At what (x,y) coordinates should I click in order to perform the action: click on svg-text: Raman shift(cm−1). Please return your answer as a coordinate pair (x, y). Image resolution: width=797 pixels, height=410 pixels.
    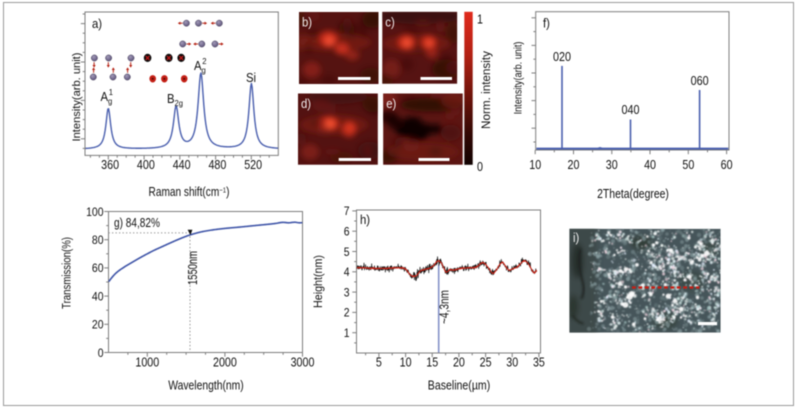
    Looking at the image, I should click on (189, 192).